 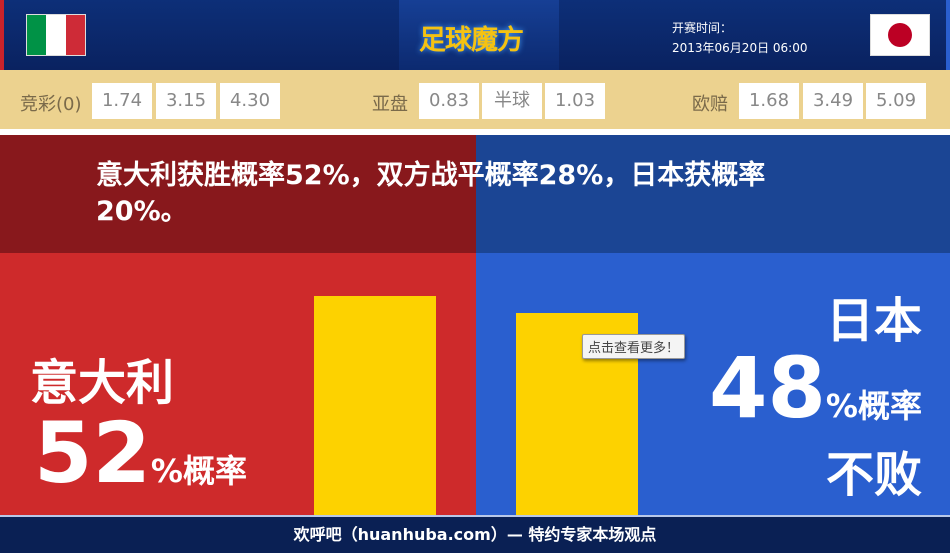 I want to click on jingcai-odd: 1.74, so click(x=122, y=101).